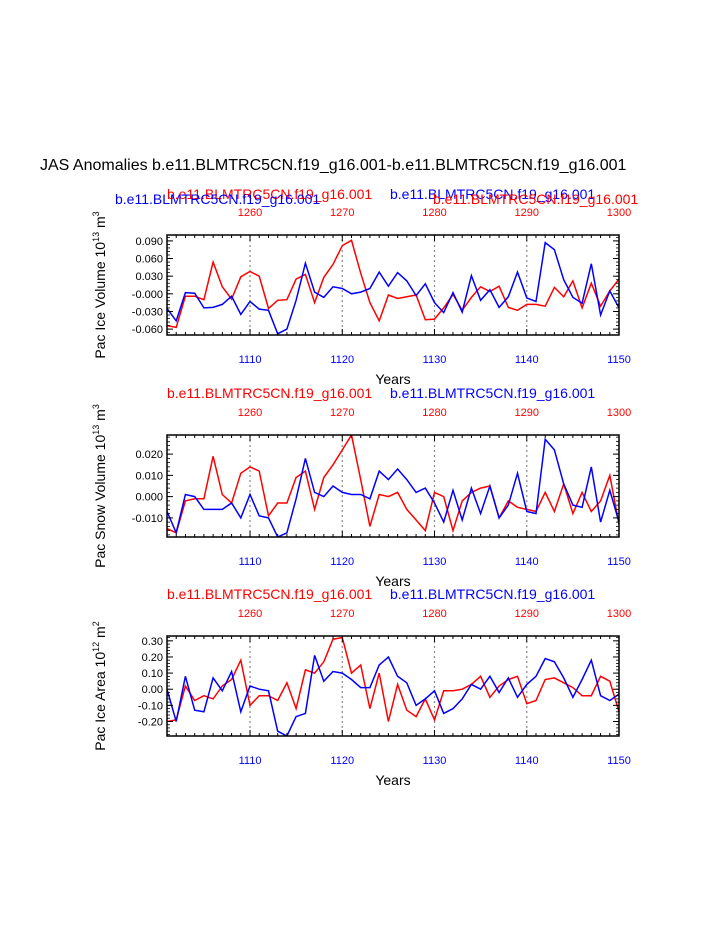 This screenshot has width=723, height=940. What do you see at coordinates (535, 199) in the screenshot?
I see `overlap-sub-red: b.e11.BLMTRC5CN.f19_g16.001` at bounding box center [535, 199].